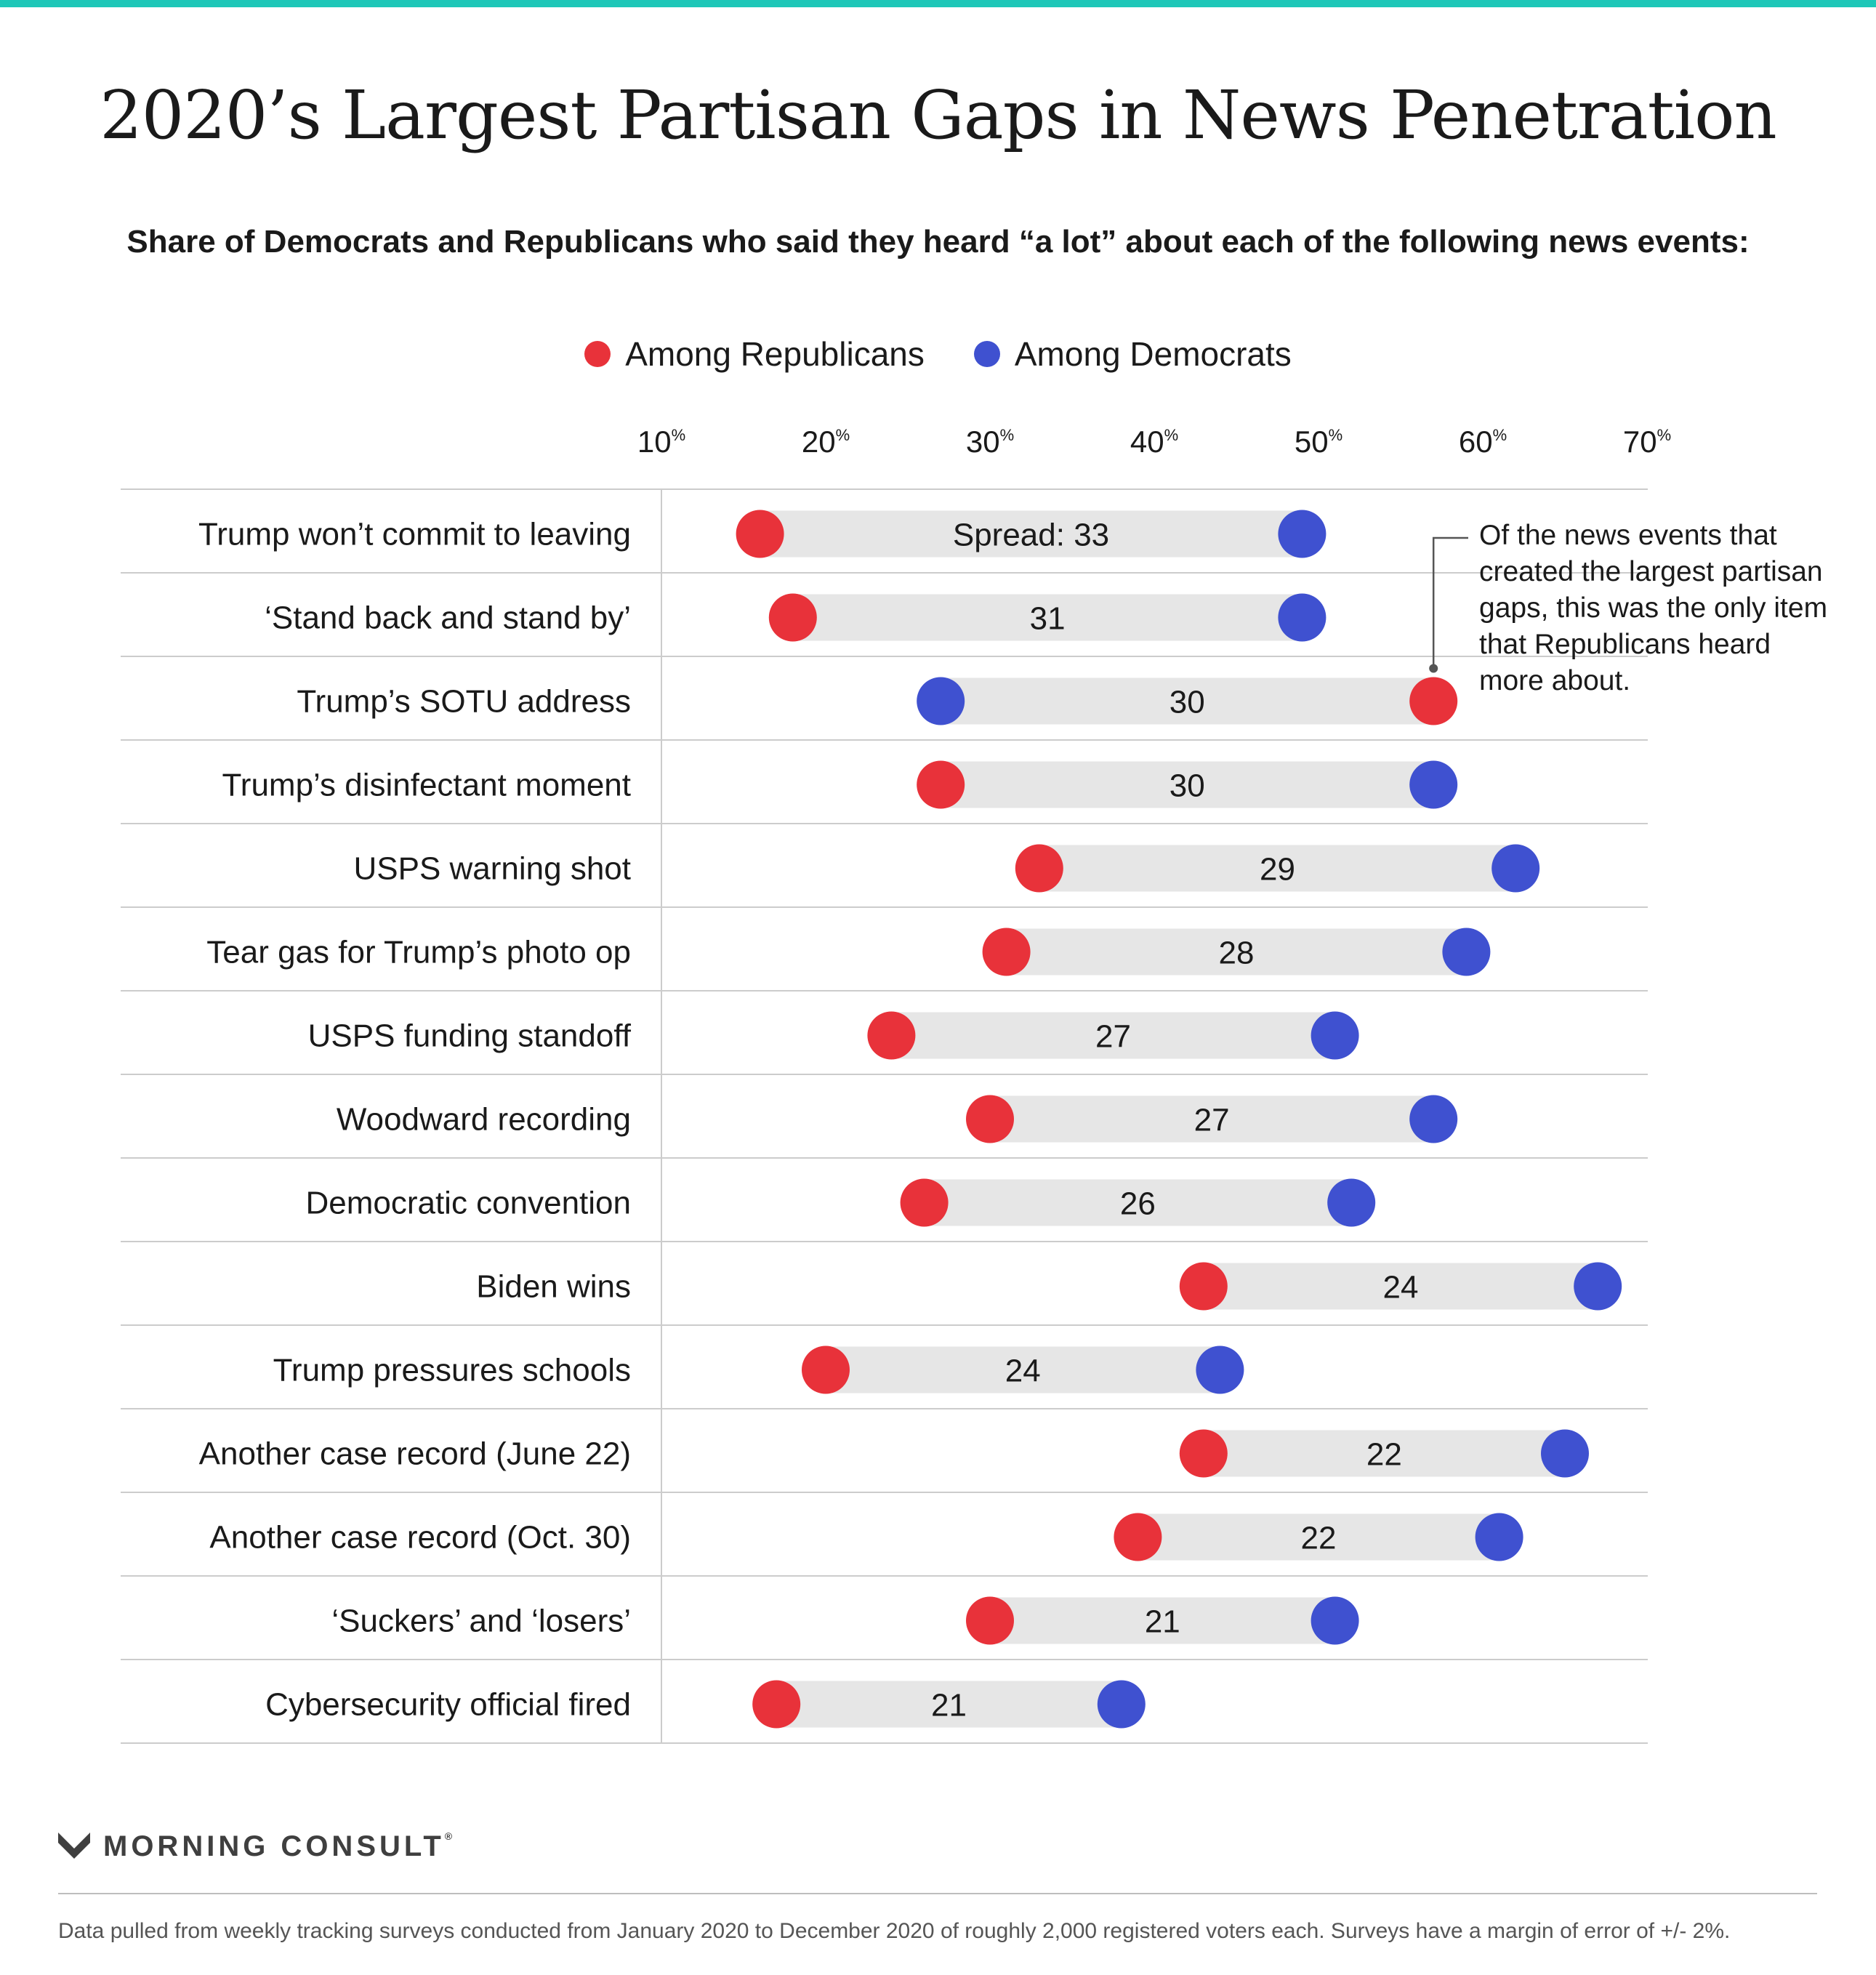  What do you see at coordinates (1153, 354) in the screenshot?
I see `legend-label-democrats: Among Democrats` at bounding box center [1153, 354].